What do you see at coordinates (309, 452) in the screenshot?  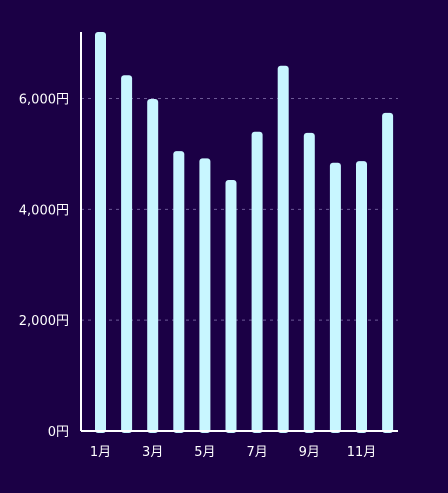 I see `x-tick-label: 9月` at bounding box center [309, 452].